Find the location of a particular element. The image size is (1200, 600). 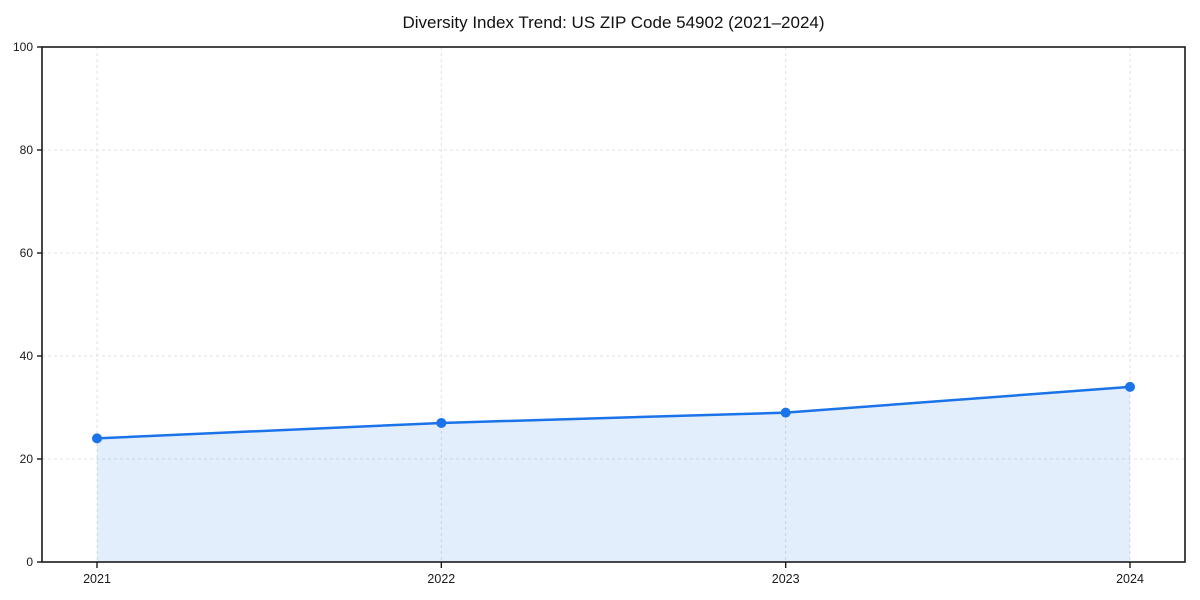

y-tick-label: 40 is located at coordinates (27, 356).